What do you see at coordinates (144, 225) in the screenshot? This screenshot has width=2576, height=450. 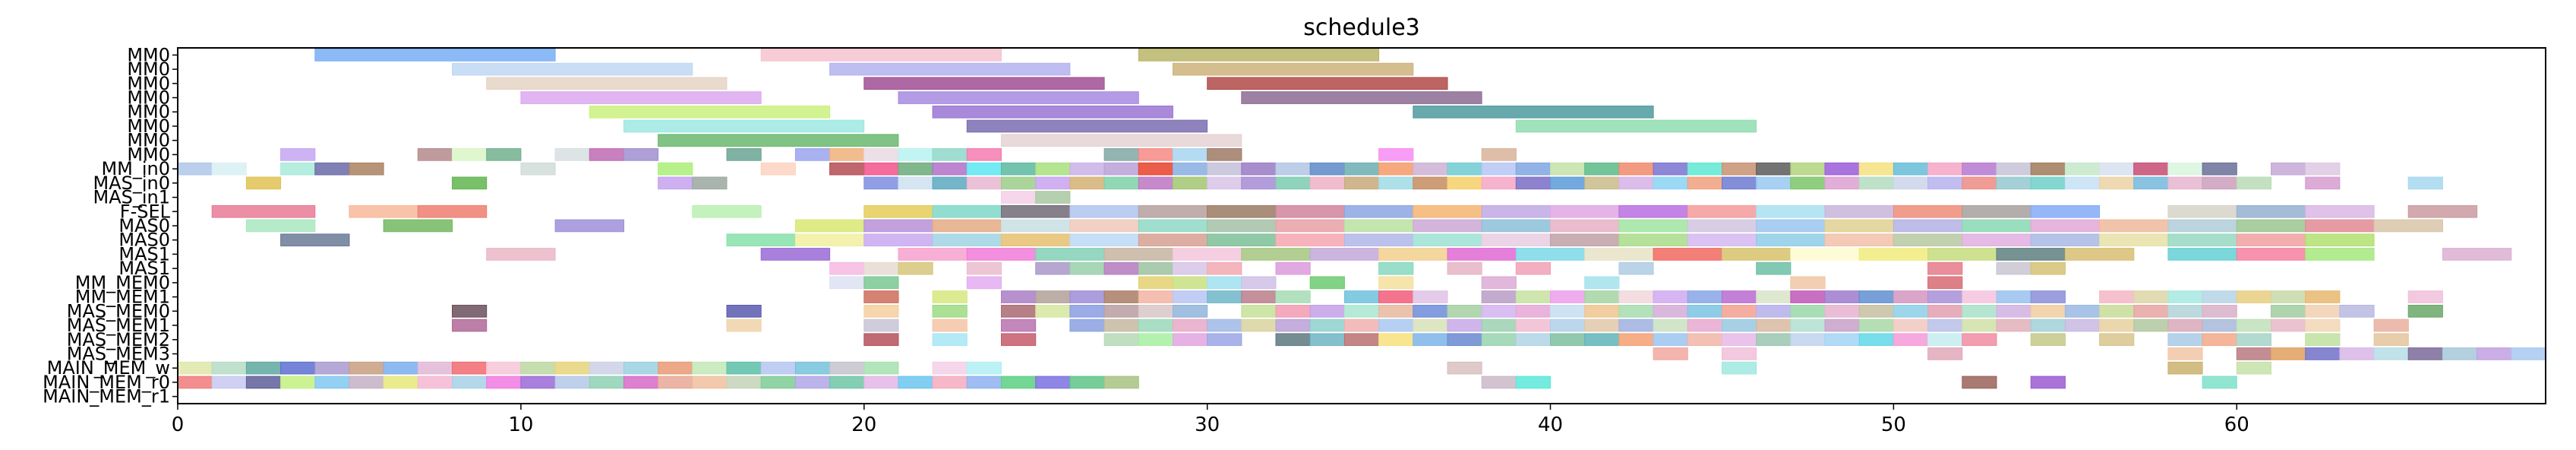 I see `y-tick-label: MAS0` at bounding box center [144, 225].